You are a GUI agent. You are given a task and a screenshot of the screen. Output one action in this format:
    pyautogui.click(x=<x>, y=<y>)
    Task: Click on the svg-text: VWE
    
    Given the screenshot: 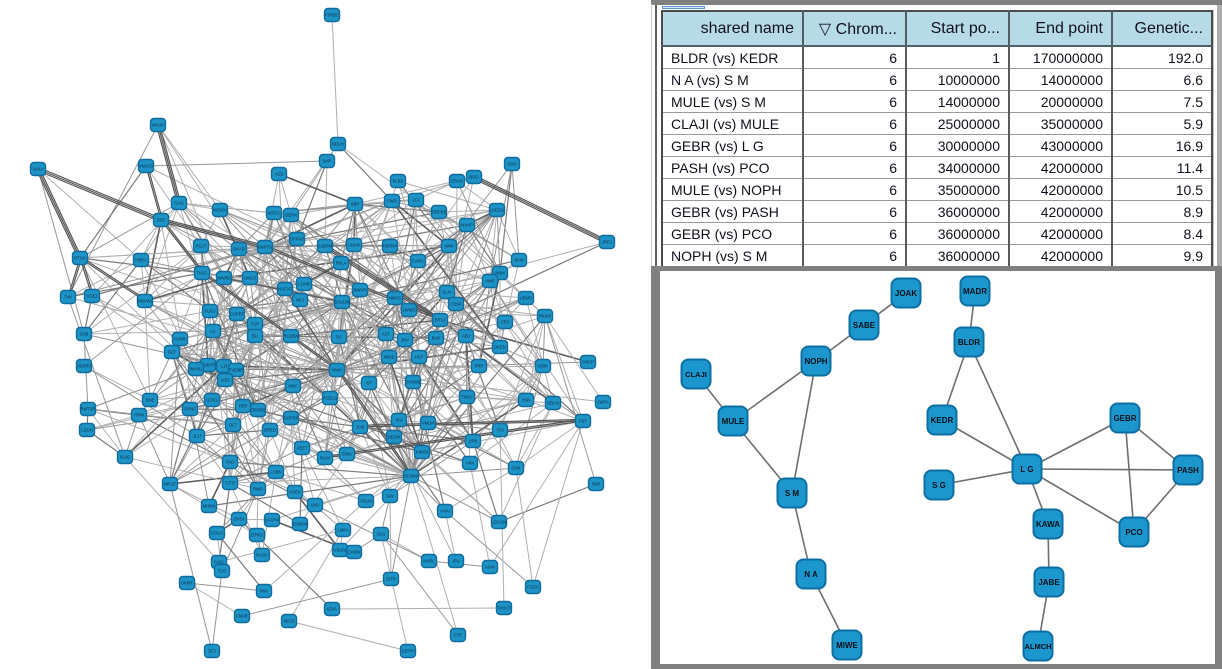 What is the action you would take?
    pyautogui.click(x=490, y=281)
    